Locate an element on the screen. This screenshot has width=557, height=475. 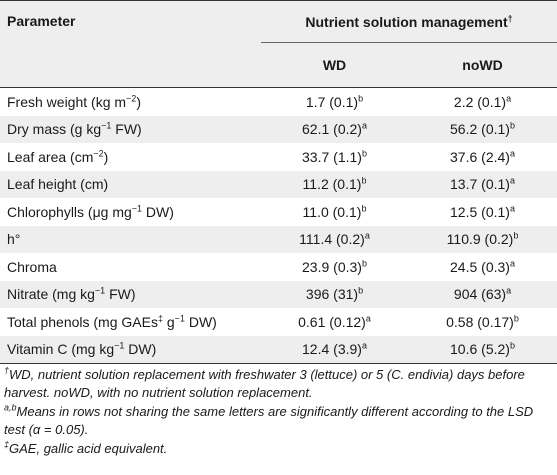
table-row: Leaf height (cm) 11.2 (0.1)b 13.7 (0.1)a is located at coordinates (278, 184).